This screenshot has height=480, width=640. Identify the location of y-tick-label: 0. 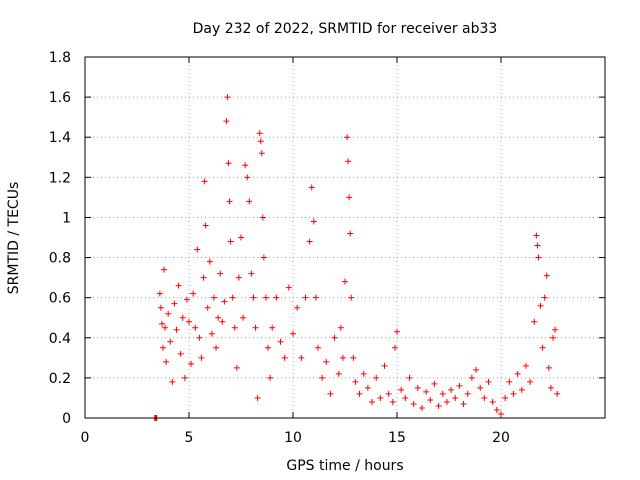
(66, 419).